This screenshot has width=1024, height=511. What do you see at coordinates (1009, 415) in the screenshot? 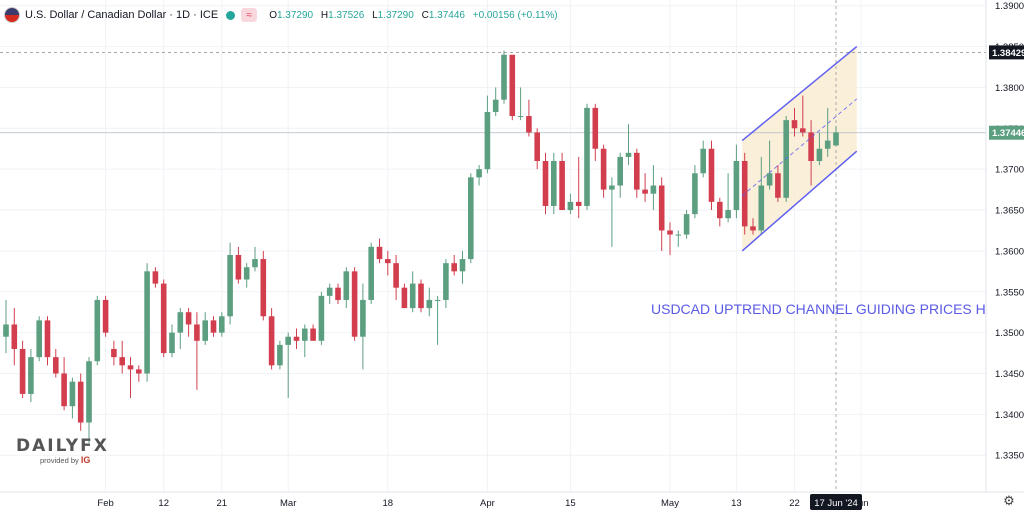
I see `y-tick-label: 1.34000` at bounding box center [1009, 415].